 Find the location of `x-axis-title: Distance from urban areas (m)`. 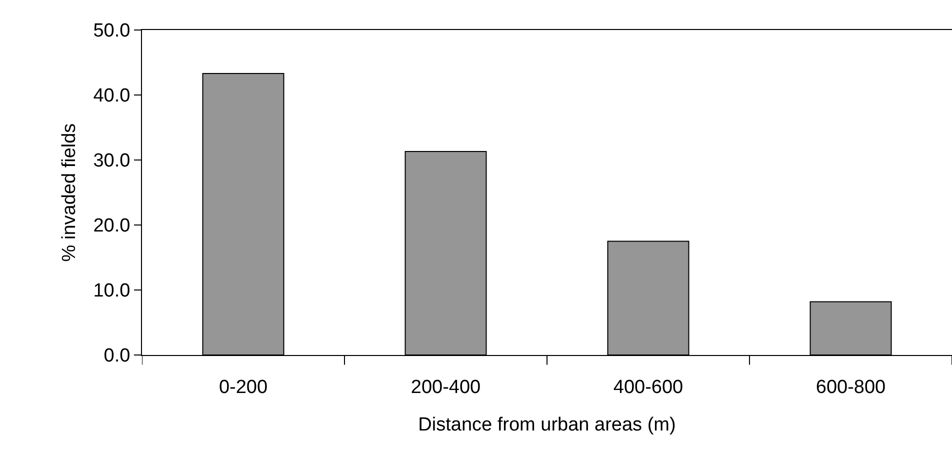

x-axis-title: Distance from urban areas (m) is located at coordinates (547, 425).